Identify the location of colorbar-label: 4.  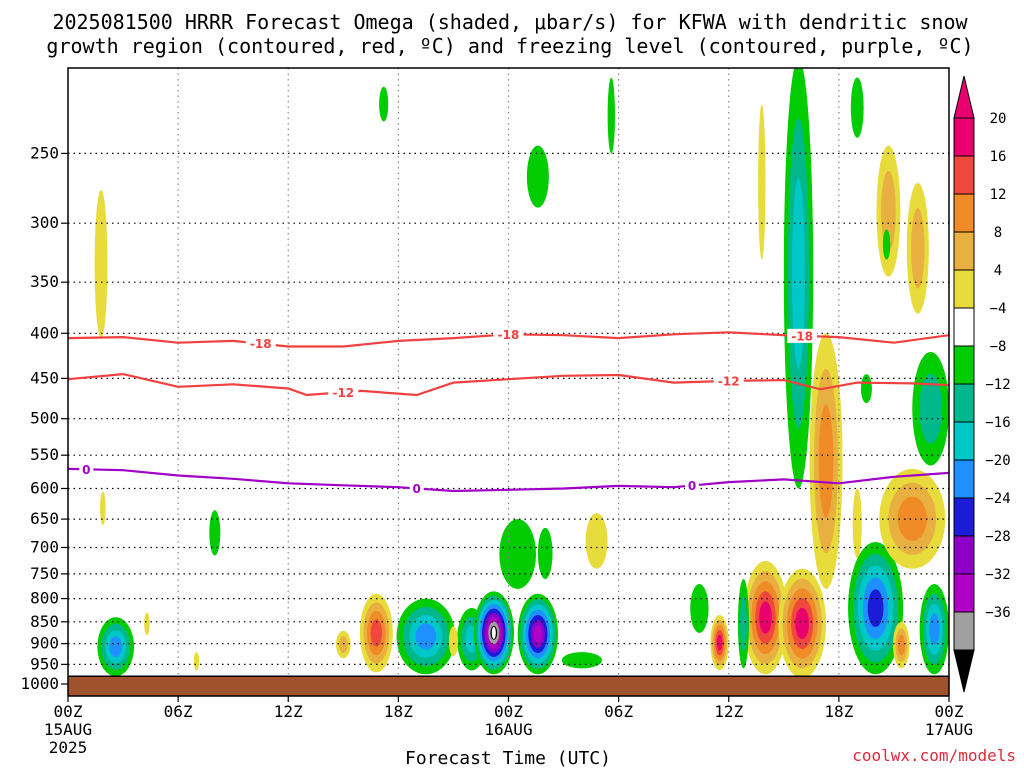
(998, 271).